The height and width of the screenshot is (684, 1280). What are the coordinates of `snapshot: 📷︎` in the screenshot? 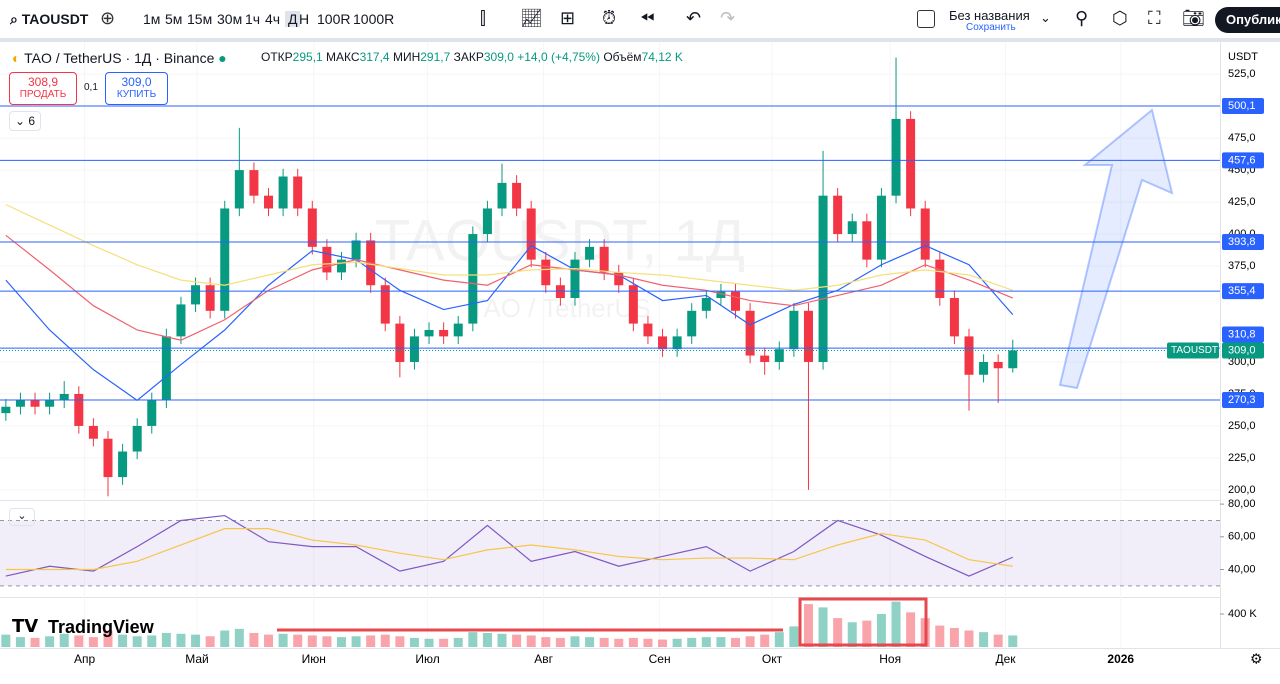 It's located at (1193, 18).